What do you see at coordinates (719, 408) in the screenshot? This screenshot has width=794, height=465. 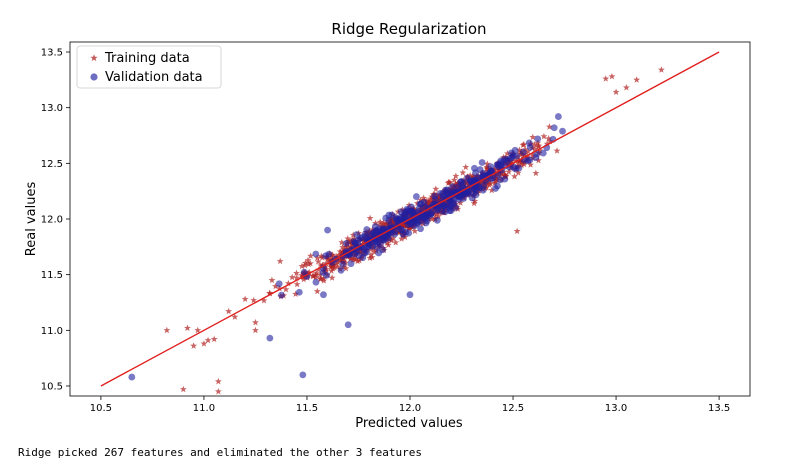 I see `x-tick-label: 13.5` at bounding box center [719, 408].